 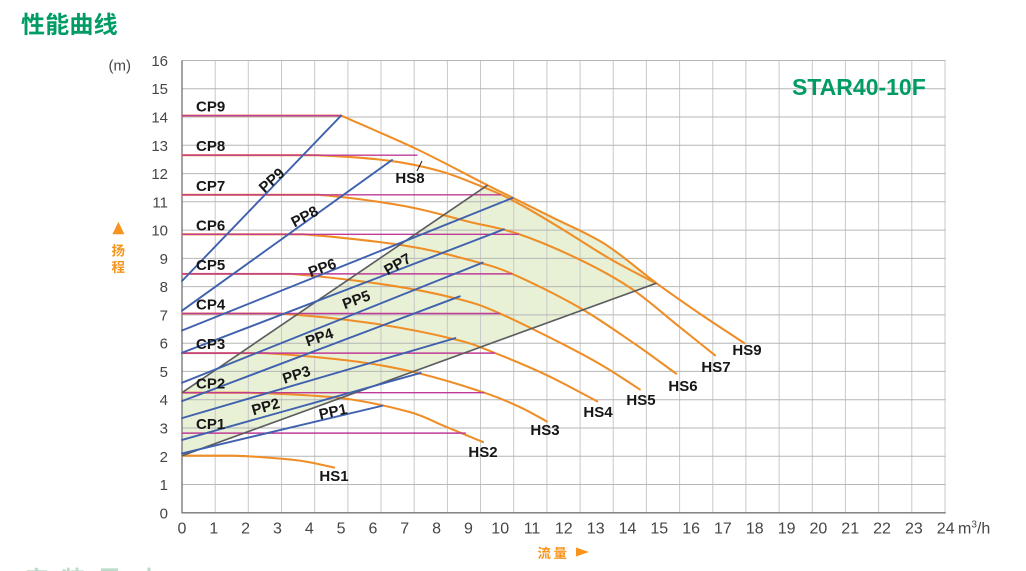 What do you see at coordinates (210, 384) in the screenshot?
I see `svg-text: CP2` at bounding box center [210, 384].